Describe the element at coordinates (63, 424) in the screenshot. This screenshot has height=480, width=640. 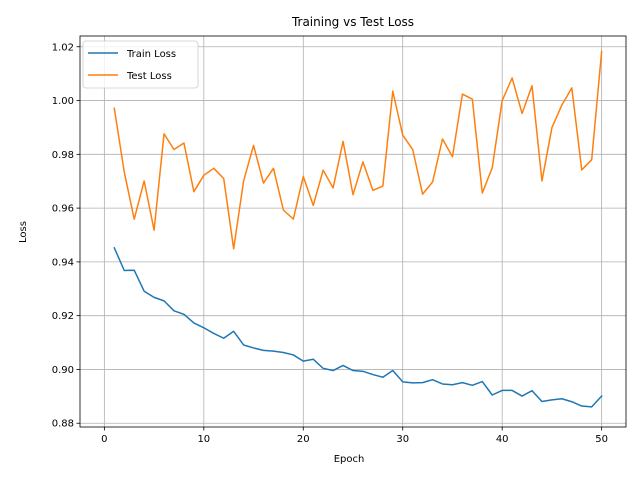
I see `y-tick-label: 0.88` at that location.